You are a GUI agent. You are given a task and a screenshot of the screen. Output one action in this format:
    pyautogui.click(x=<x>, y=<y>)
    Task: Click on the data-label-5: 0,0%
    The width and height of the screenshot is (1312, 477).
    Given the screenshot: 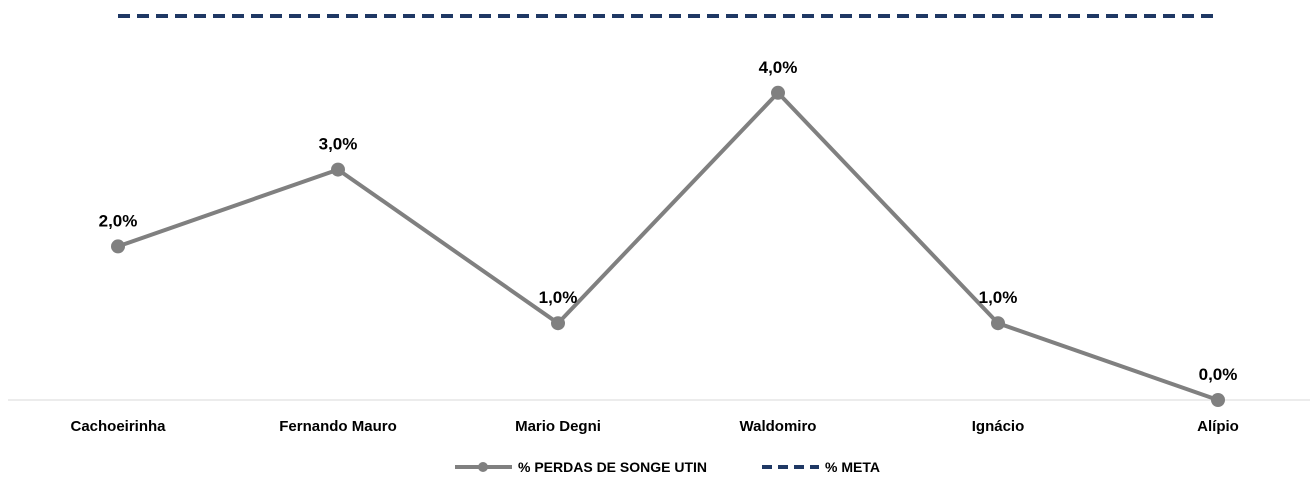 What is the action you would take?
    pyautogui.click(x=1218, y=374)
    